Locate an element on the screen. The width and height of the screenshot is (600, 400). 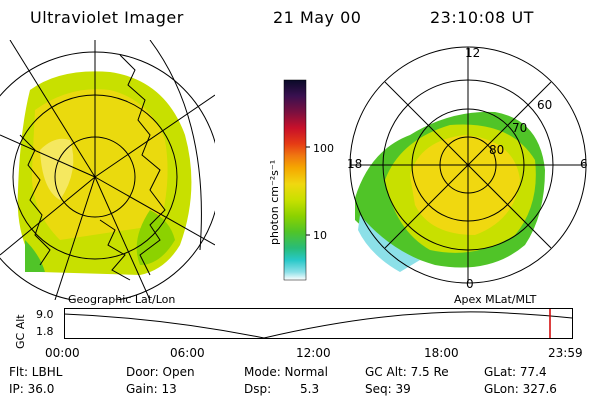
mlat-label-60: 60 is located at coordinates (545, 105).